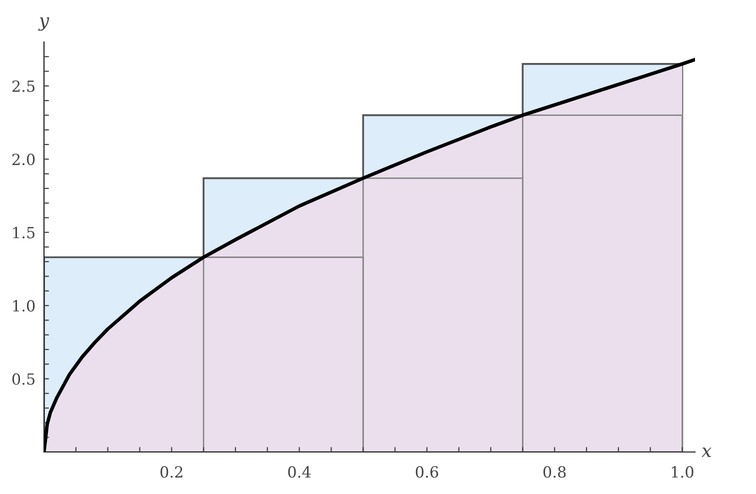 Image resolution: width=756 pixels, height=494 pixels. What do you see at coordinates (683, 472) in the screenshot?
I see `x-tick-label: 1.0` at bounding box center [683, 472].